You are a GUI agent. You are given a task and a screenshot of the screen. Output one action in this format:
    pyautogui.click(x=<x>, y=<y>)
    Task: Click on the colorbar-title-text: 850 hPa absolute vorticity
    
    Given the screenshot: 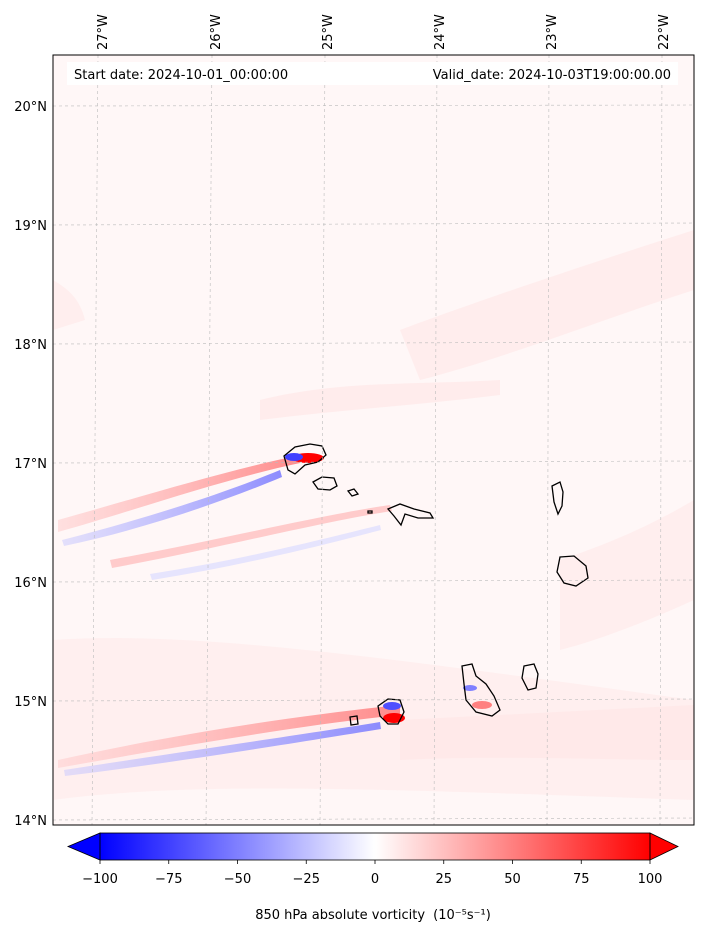 What is the action you would take?
    pyautogui.click(x=340, y=915)
    